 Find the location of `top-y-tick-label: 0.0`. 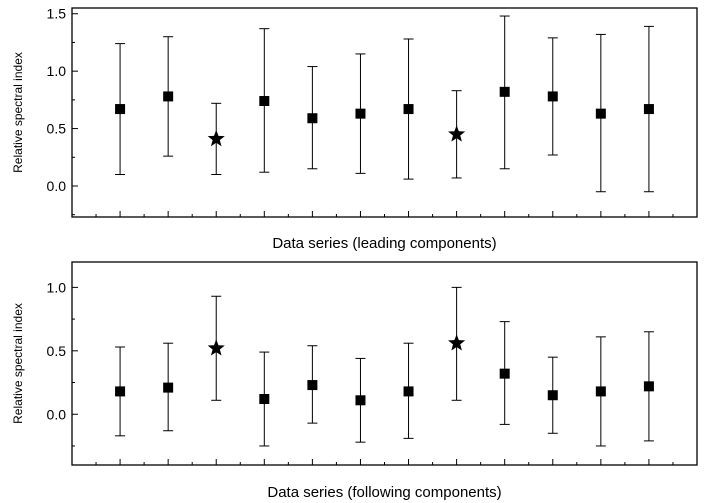

top-y-tick-label: 0.0 is located at coordinates (57, 186).